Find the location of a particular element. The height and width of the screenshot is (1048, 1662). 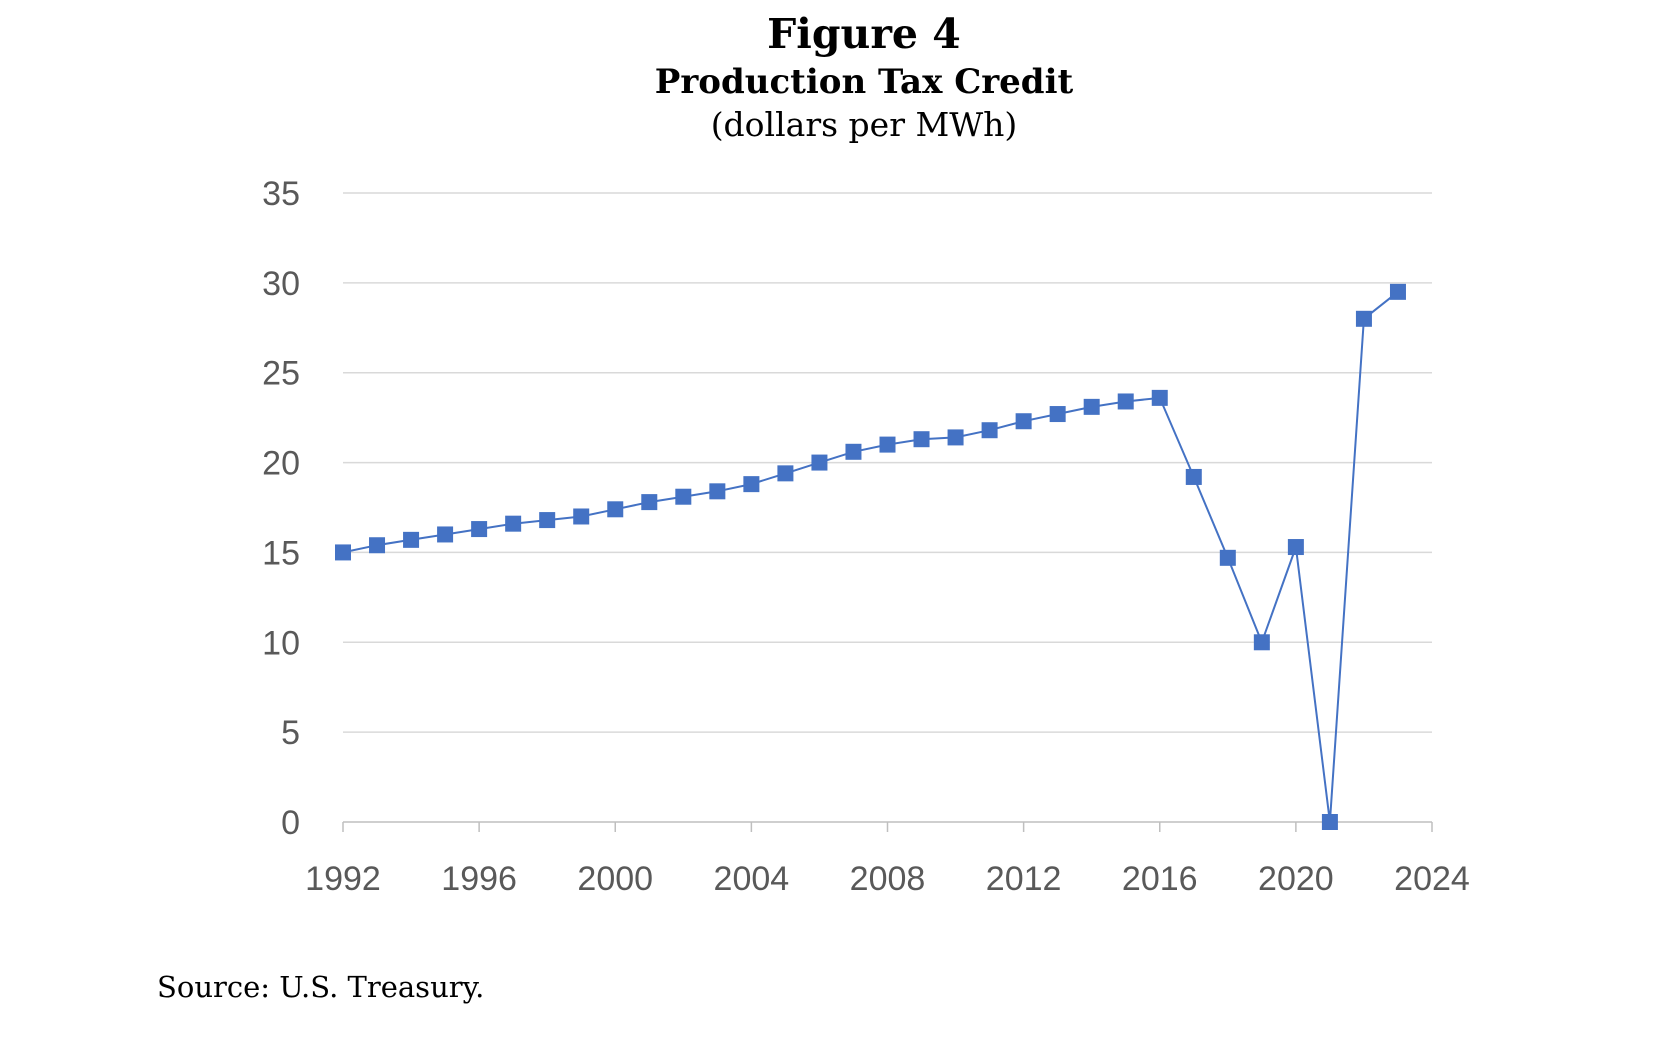

y-tick-label-20: 20 is located at coordinates (281, 464).